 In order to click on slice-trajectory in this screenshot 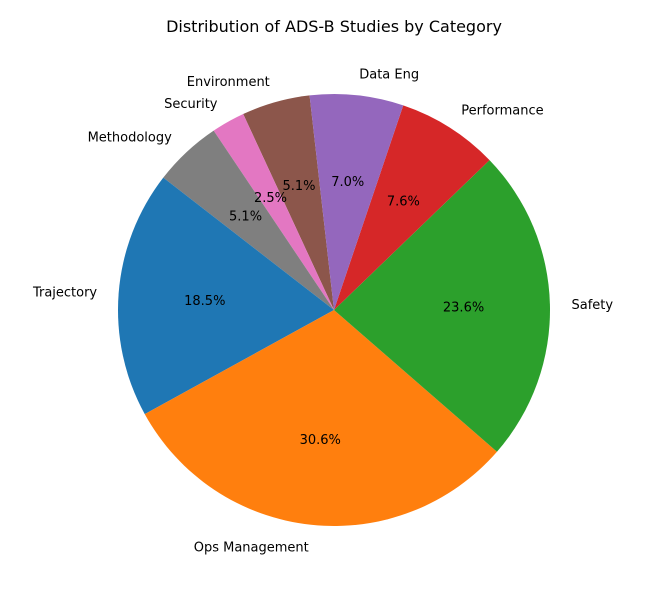, I will do `click(226, 296)`.